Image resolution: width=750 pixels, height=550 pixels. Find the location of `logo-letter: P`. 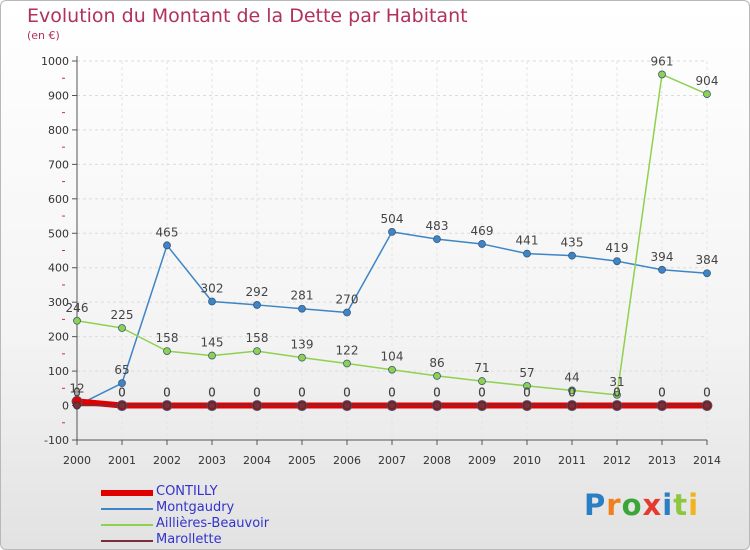

logo-letter: P is located at coordinates (595, 505).